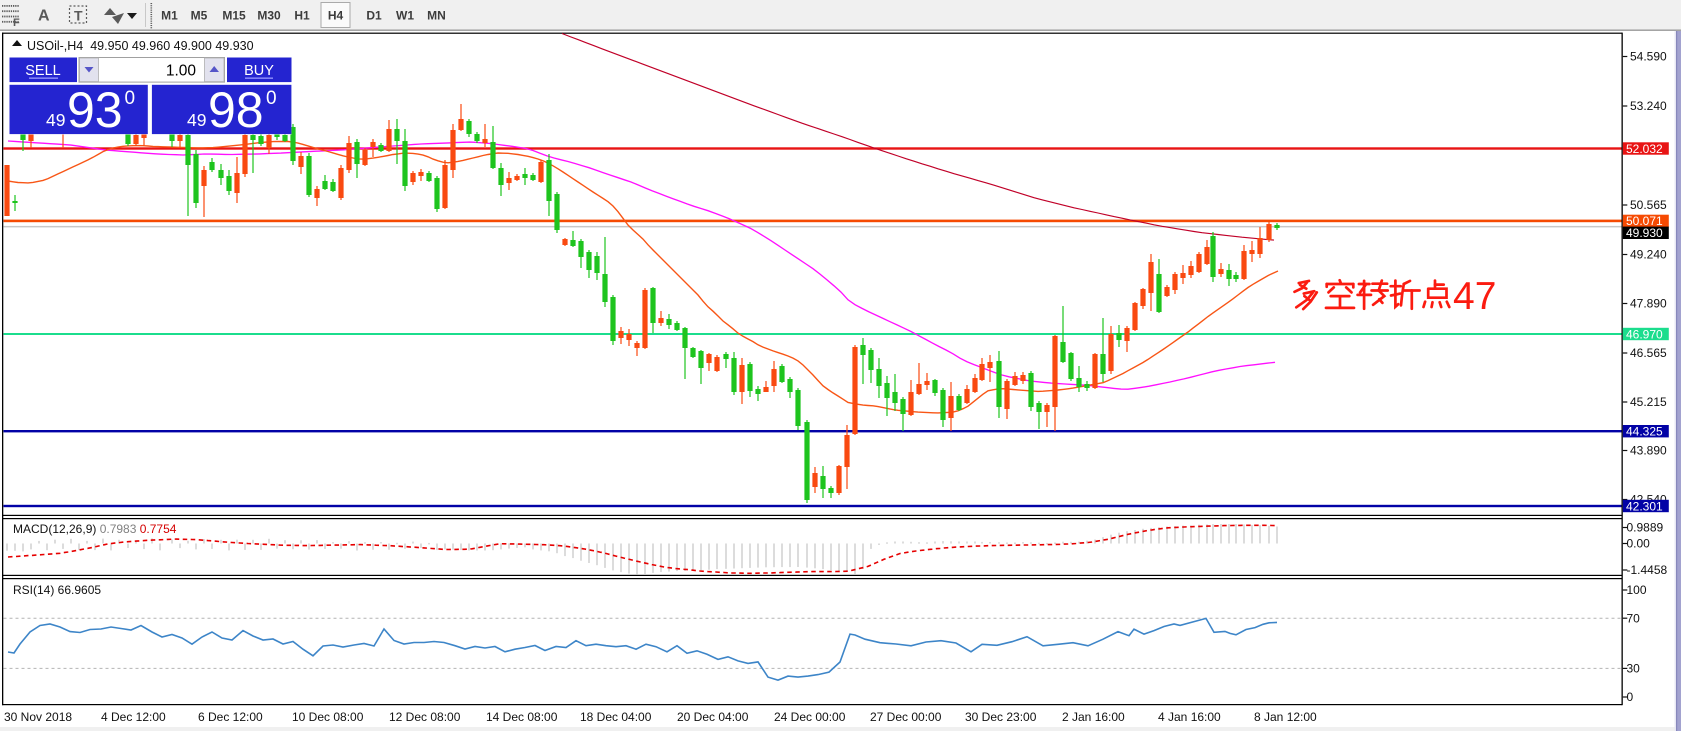 The width and height of the screenshot is (1681, 736). Describe the element at coordinates (374, 16) in the screenshot. I see `svg-text: D1` at that location.